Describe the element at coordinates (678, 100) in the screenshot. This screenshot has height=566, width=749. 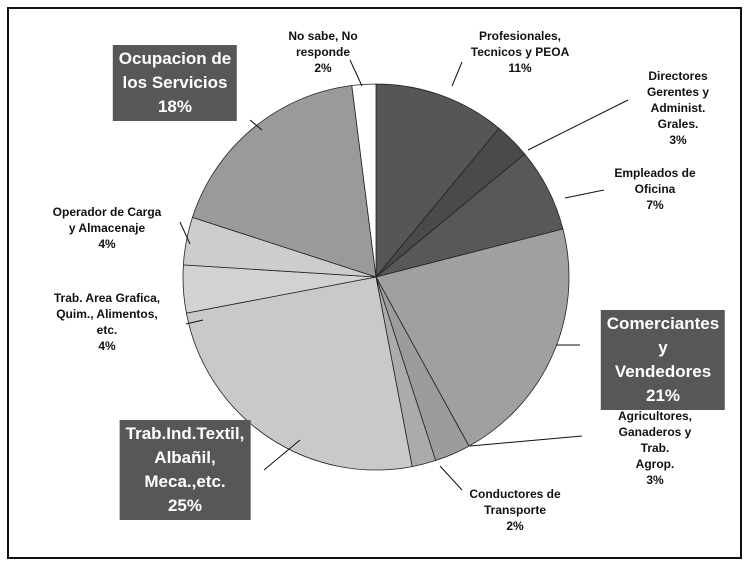
I see `category-label: Directores Gerentes y Administ. Grales.` at that location.